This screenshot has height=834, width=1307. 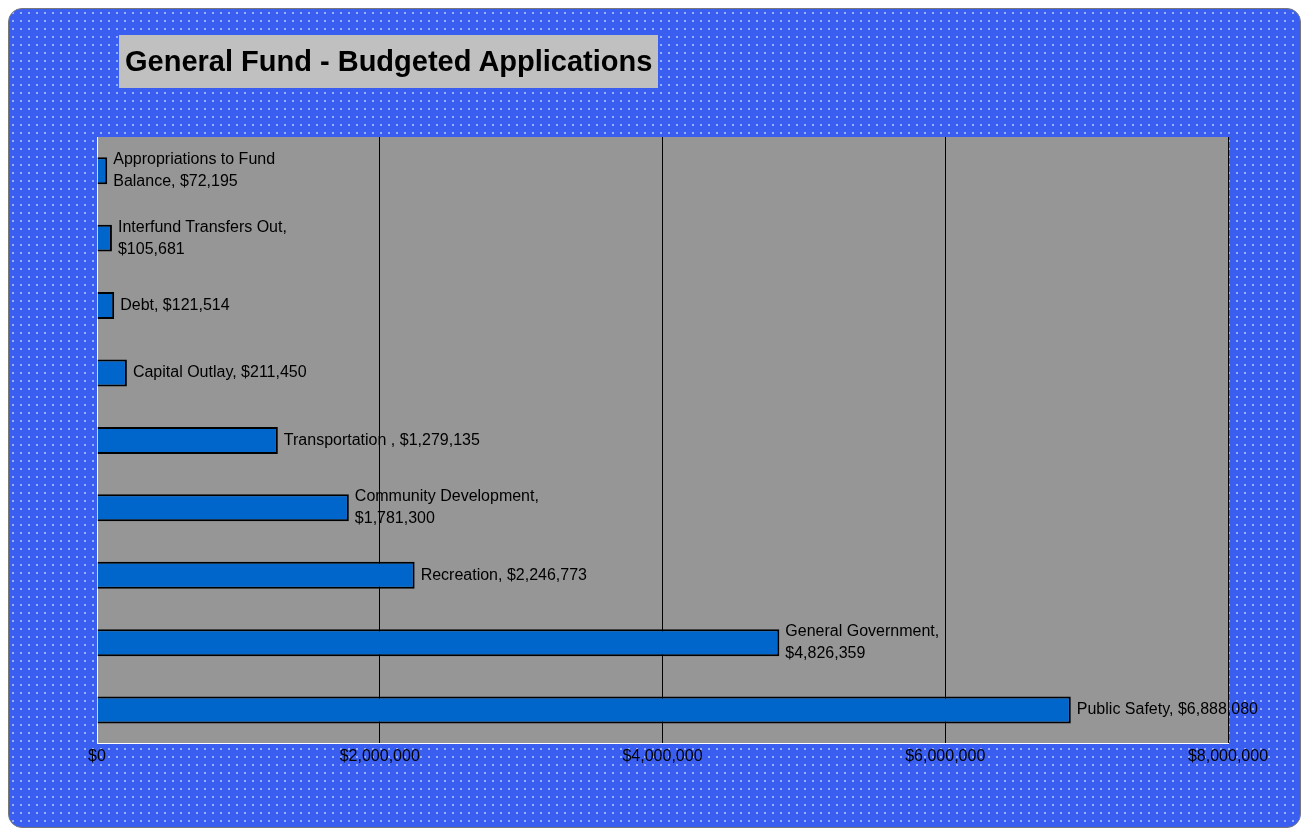 What do you see at coordinates (97, 755) in the screenshot?
I see `x-tick-label: $0` at bounding box center [97, 755].